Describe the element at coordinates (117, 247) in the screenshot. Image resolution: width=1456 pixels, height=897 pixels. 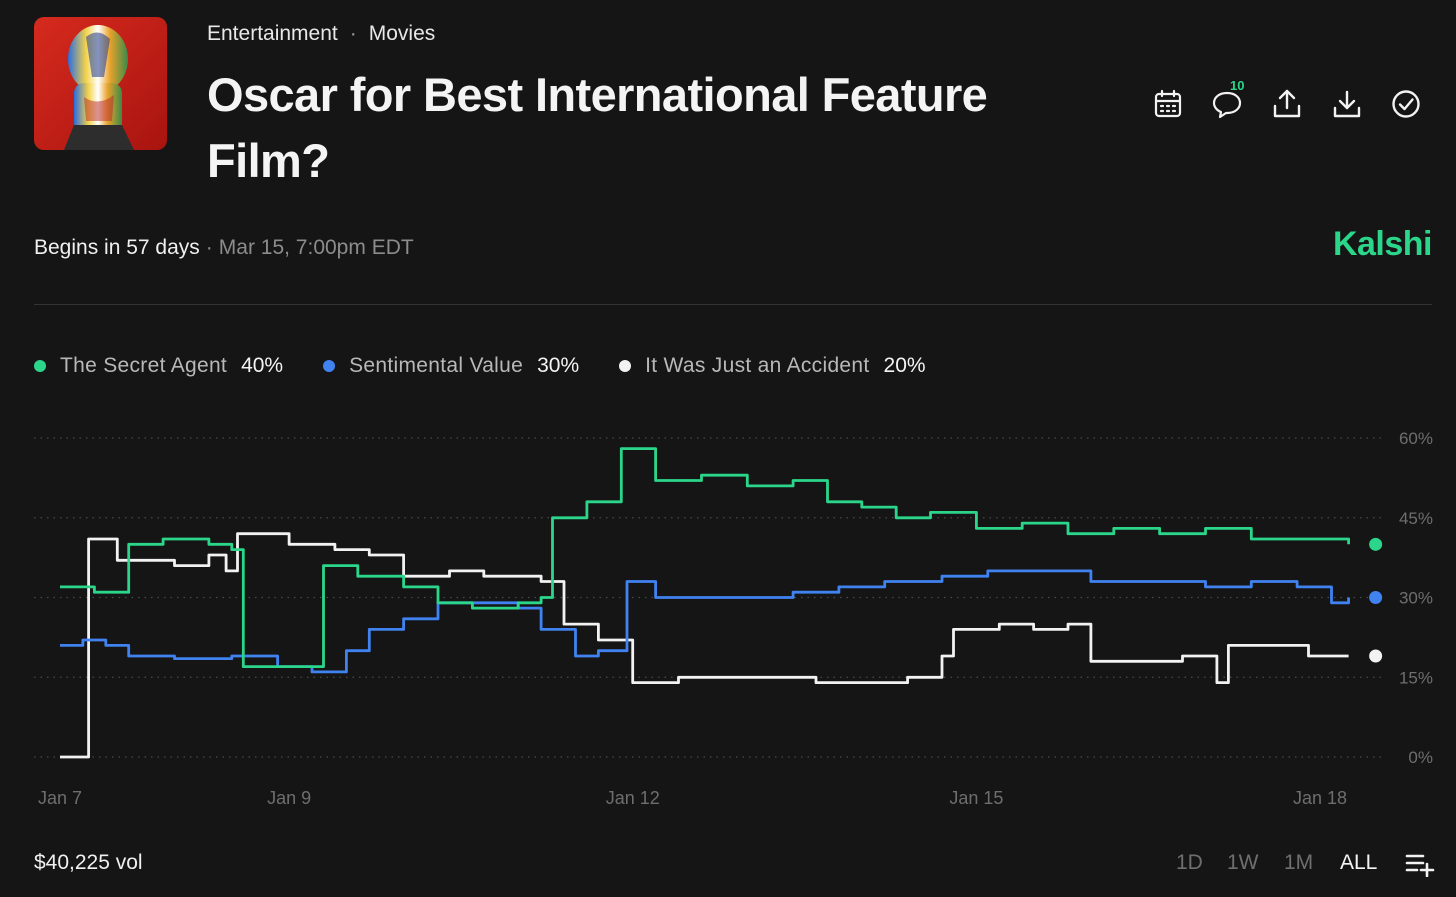
I see `begins-countdown: Begins in 57 days` at that location.